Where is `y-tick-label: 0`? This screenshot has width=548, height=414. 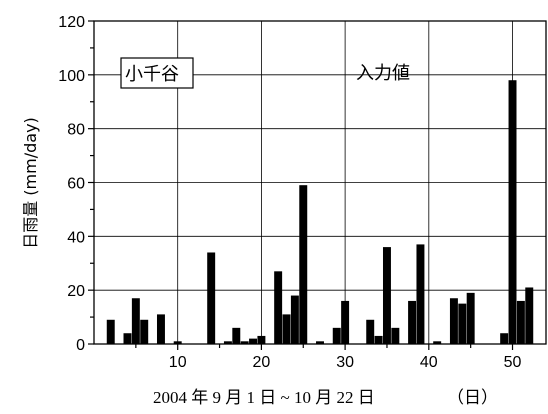 y-tick-label: 0 is located at coordinates (80, 345).